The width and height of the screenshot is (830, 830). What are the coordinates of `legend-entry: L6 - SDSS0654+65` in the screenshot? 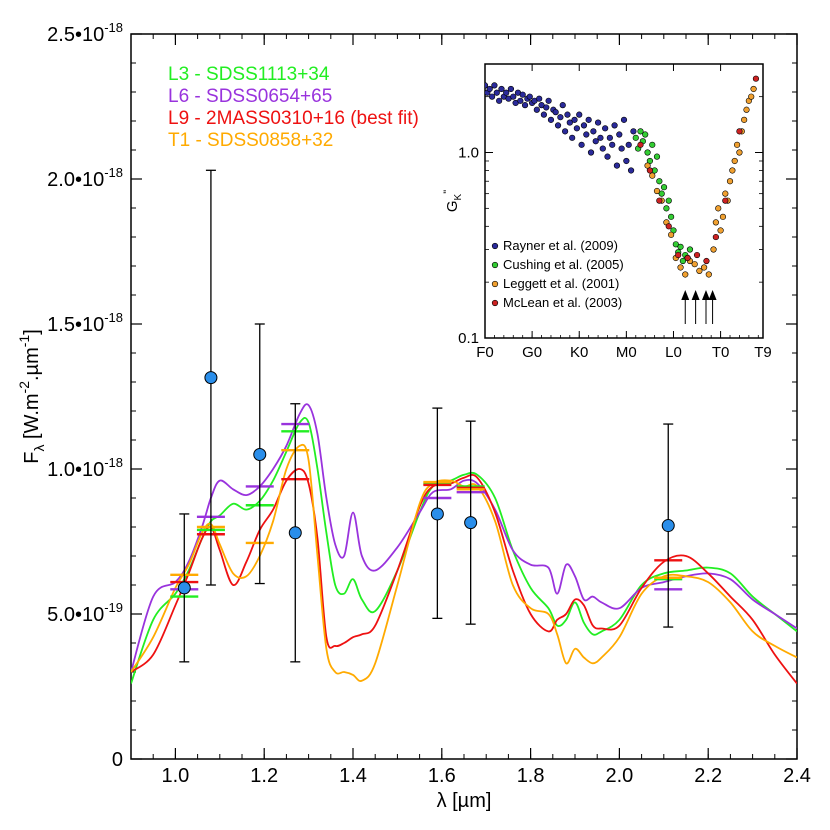 It's located at (250, 96).